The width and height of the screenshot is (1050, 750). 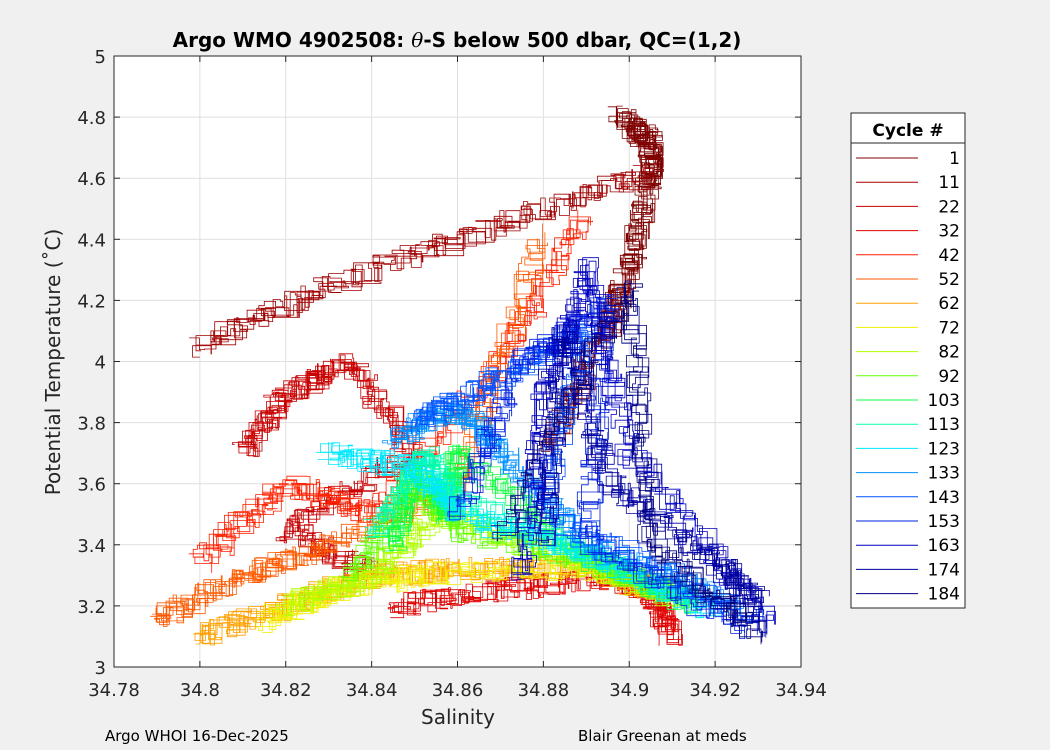 What do you see at coordinates (908, 522) in the screenshot?
I see `legend-item-153: 153` at bounding box center [908, 522].